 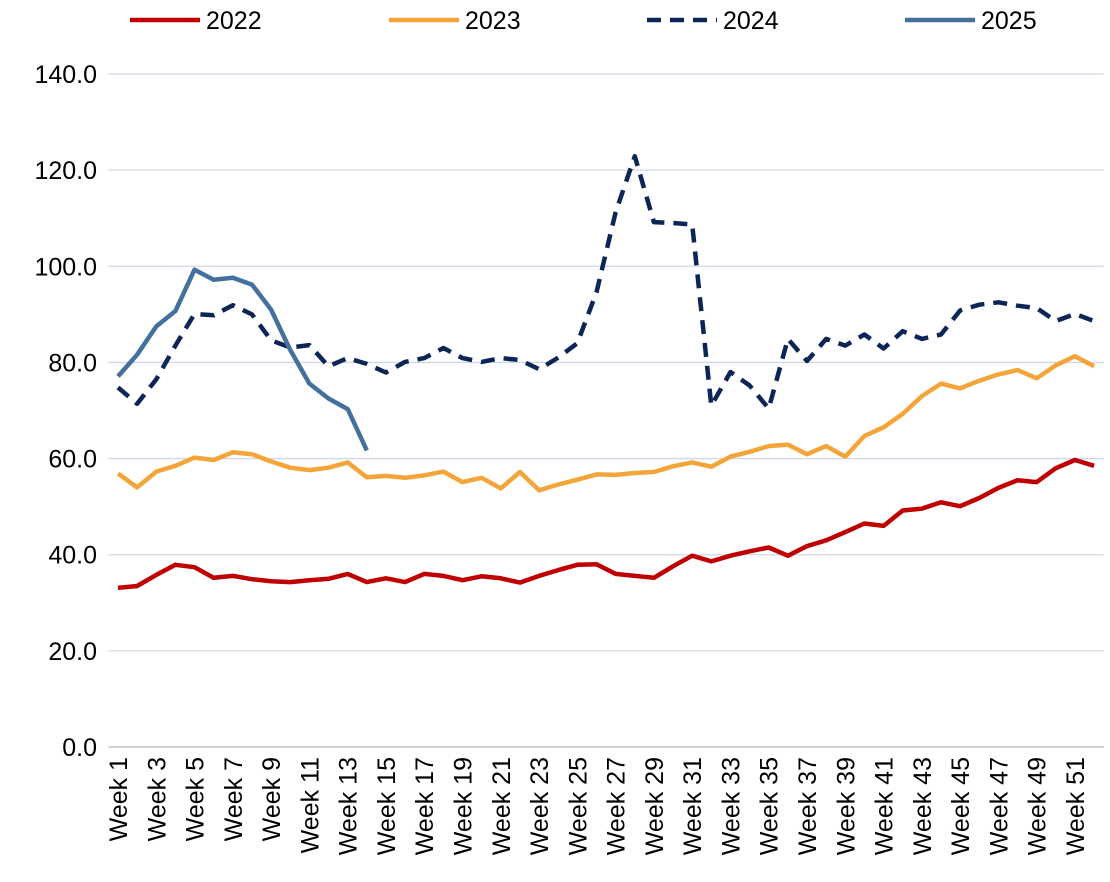 I want to click on x-tick-label: Week 13, so click(x=349, y=806).